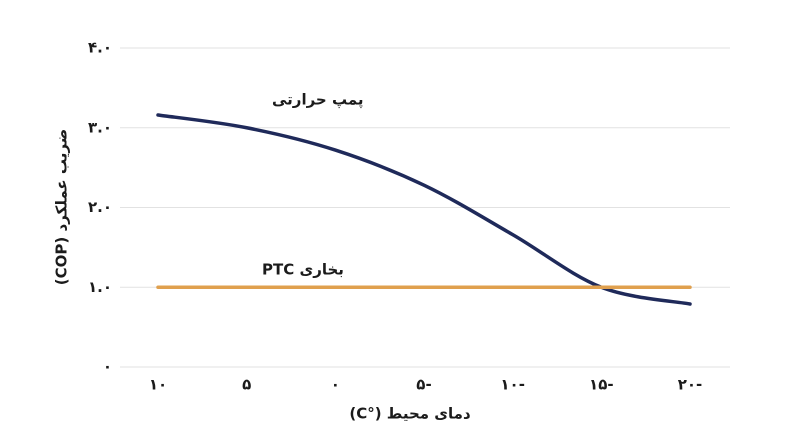  Describe the element at coordinates (100, 287) in the screenshot. I see `y-tick-label: ۱.۰` at that location.